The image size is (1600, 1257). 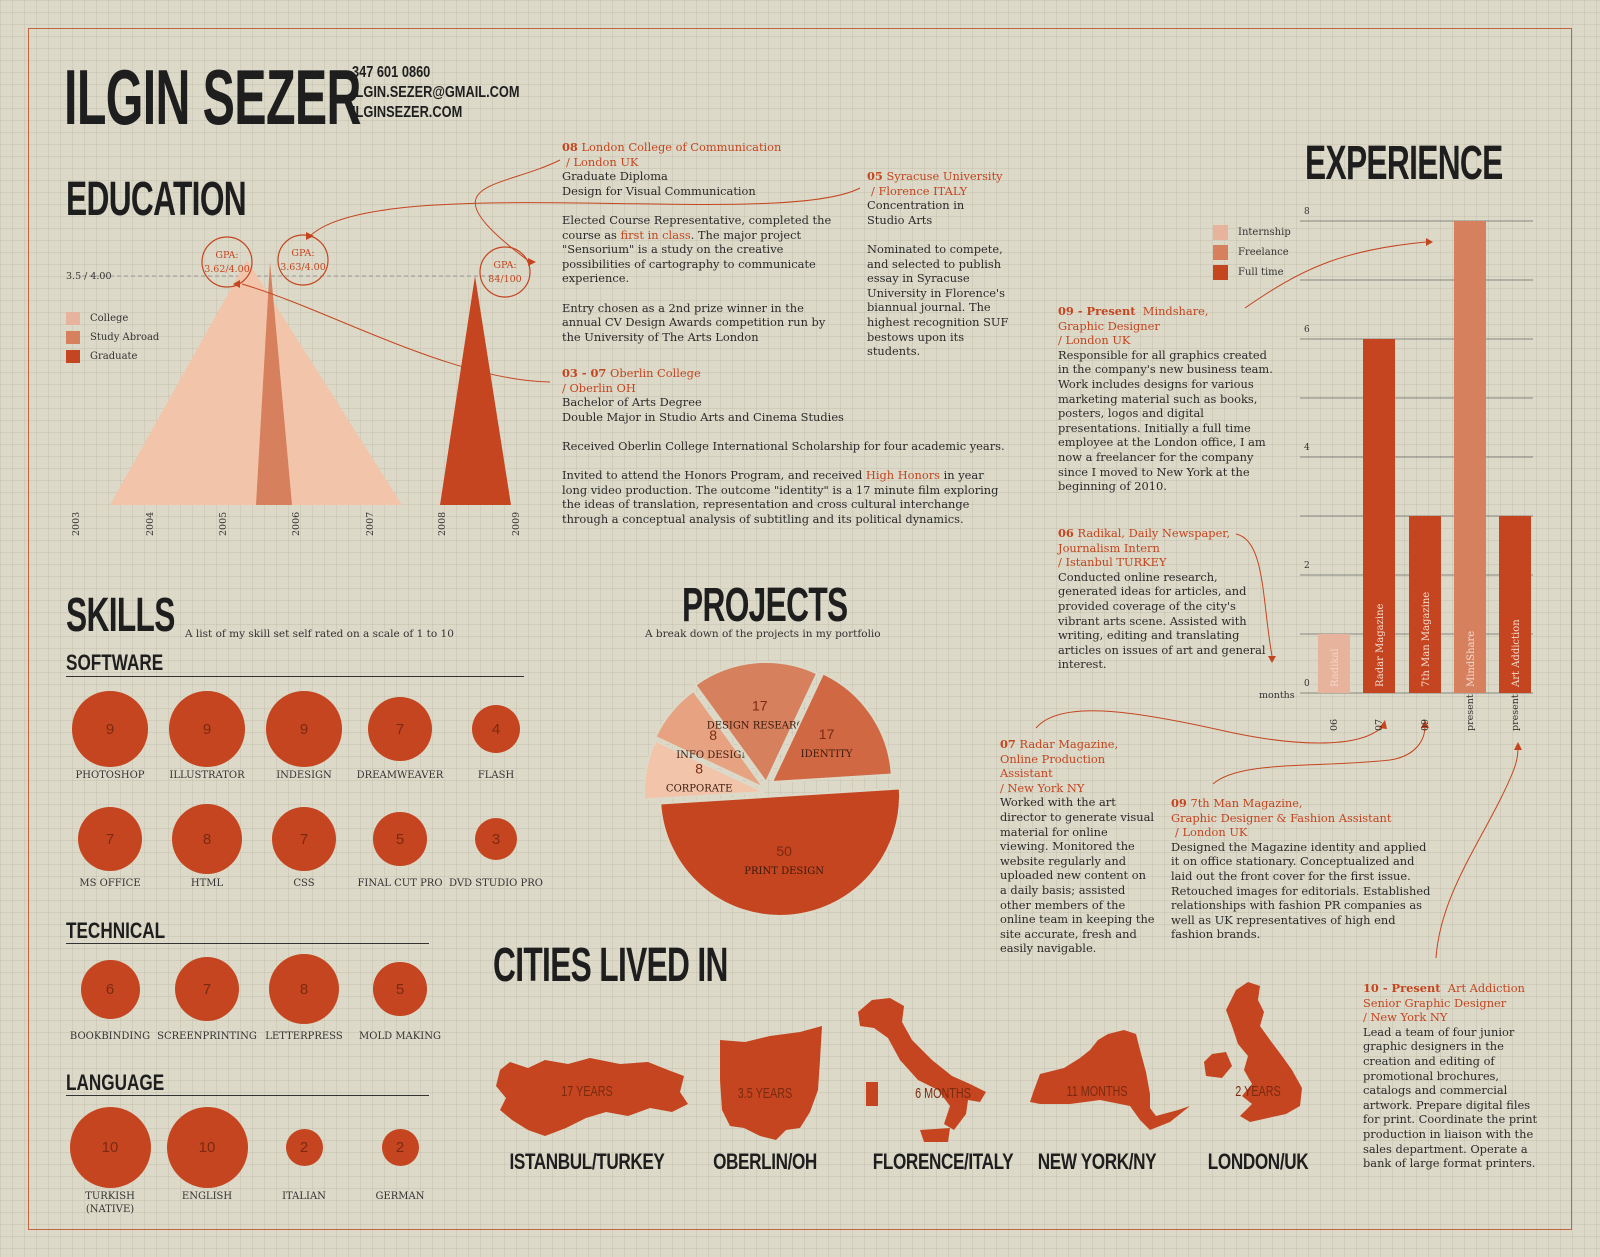 I want to click on city-name-florence-italy: FLORENCE/ITALY, so click(x=943, y=1161).